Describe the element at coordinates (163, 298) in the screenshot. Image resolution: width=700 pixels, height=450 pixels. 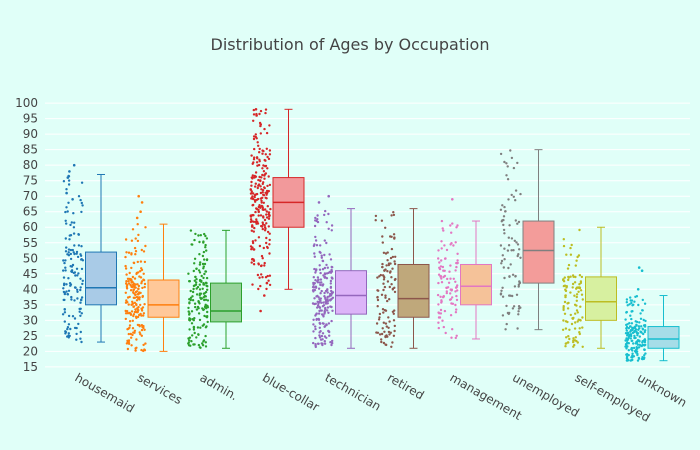
I see `box-services` at that location.